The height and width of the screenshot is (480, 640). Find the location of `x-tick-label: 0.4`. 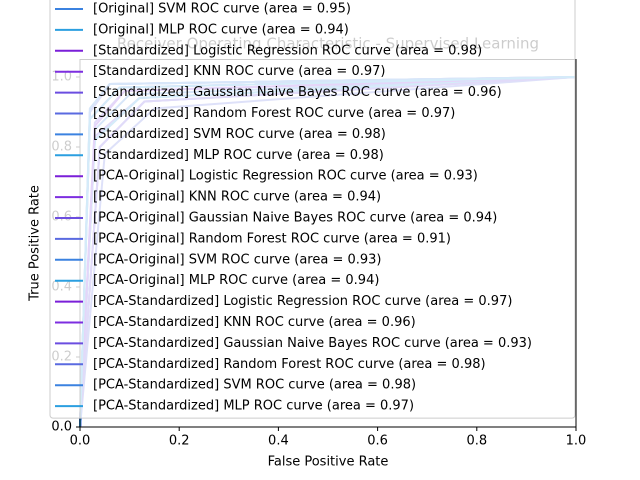

x-tick-label: 0.4 is located at coordinates (278, 441).